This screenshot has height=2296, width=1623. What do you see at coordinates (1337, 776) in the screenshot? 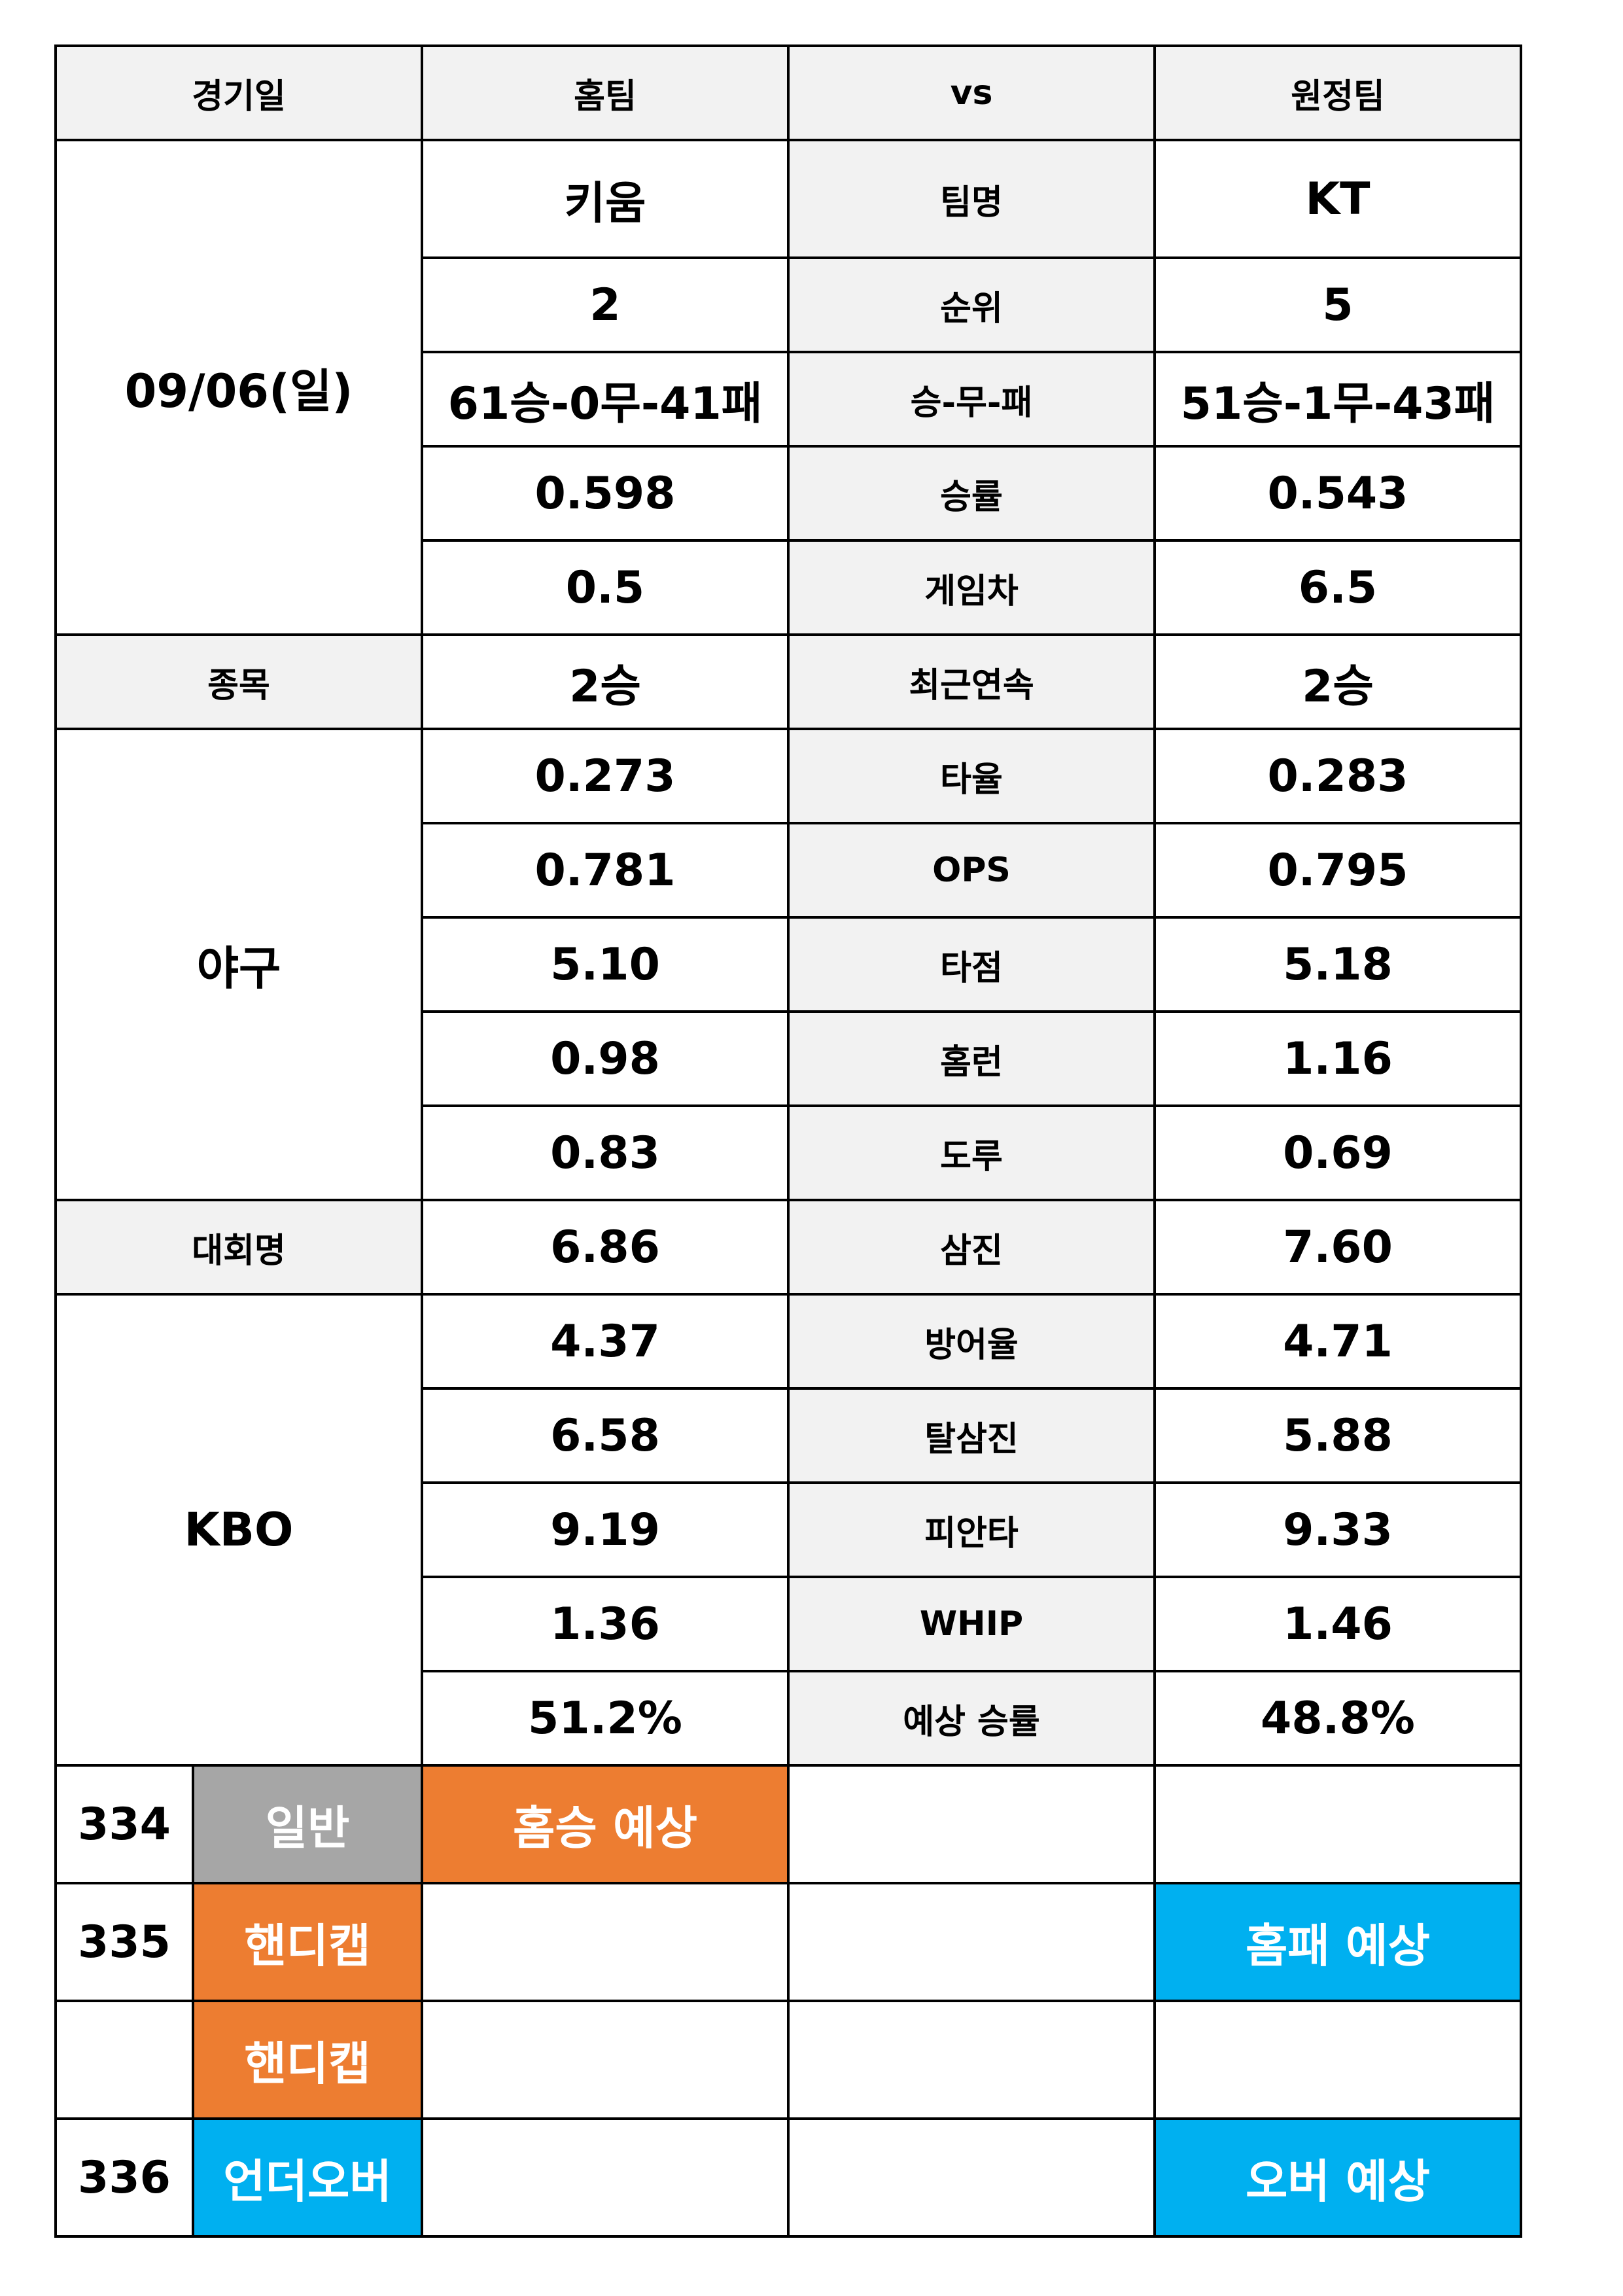
I see `away-batting-avg: 0.283` at bounding box center [1337, 776].